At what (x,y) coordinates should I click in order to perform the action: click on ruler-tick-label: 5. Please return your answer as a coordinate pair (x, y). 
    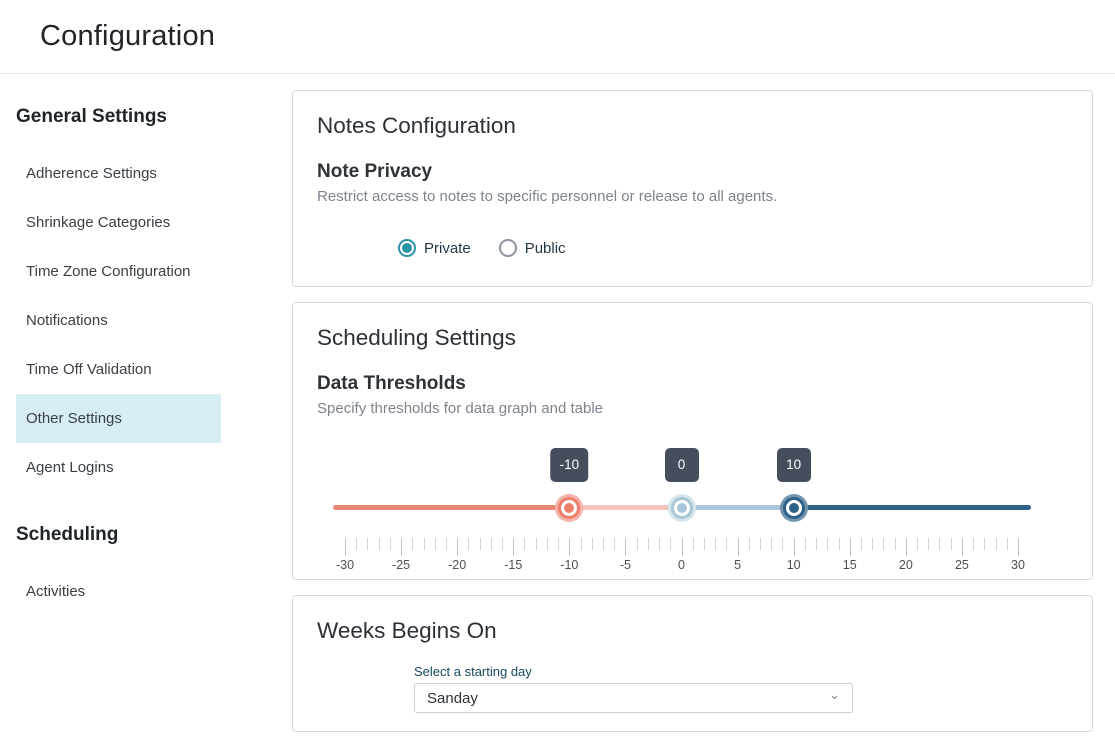
    Looking at the image, I should click on (738, 565).